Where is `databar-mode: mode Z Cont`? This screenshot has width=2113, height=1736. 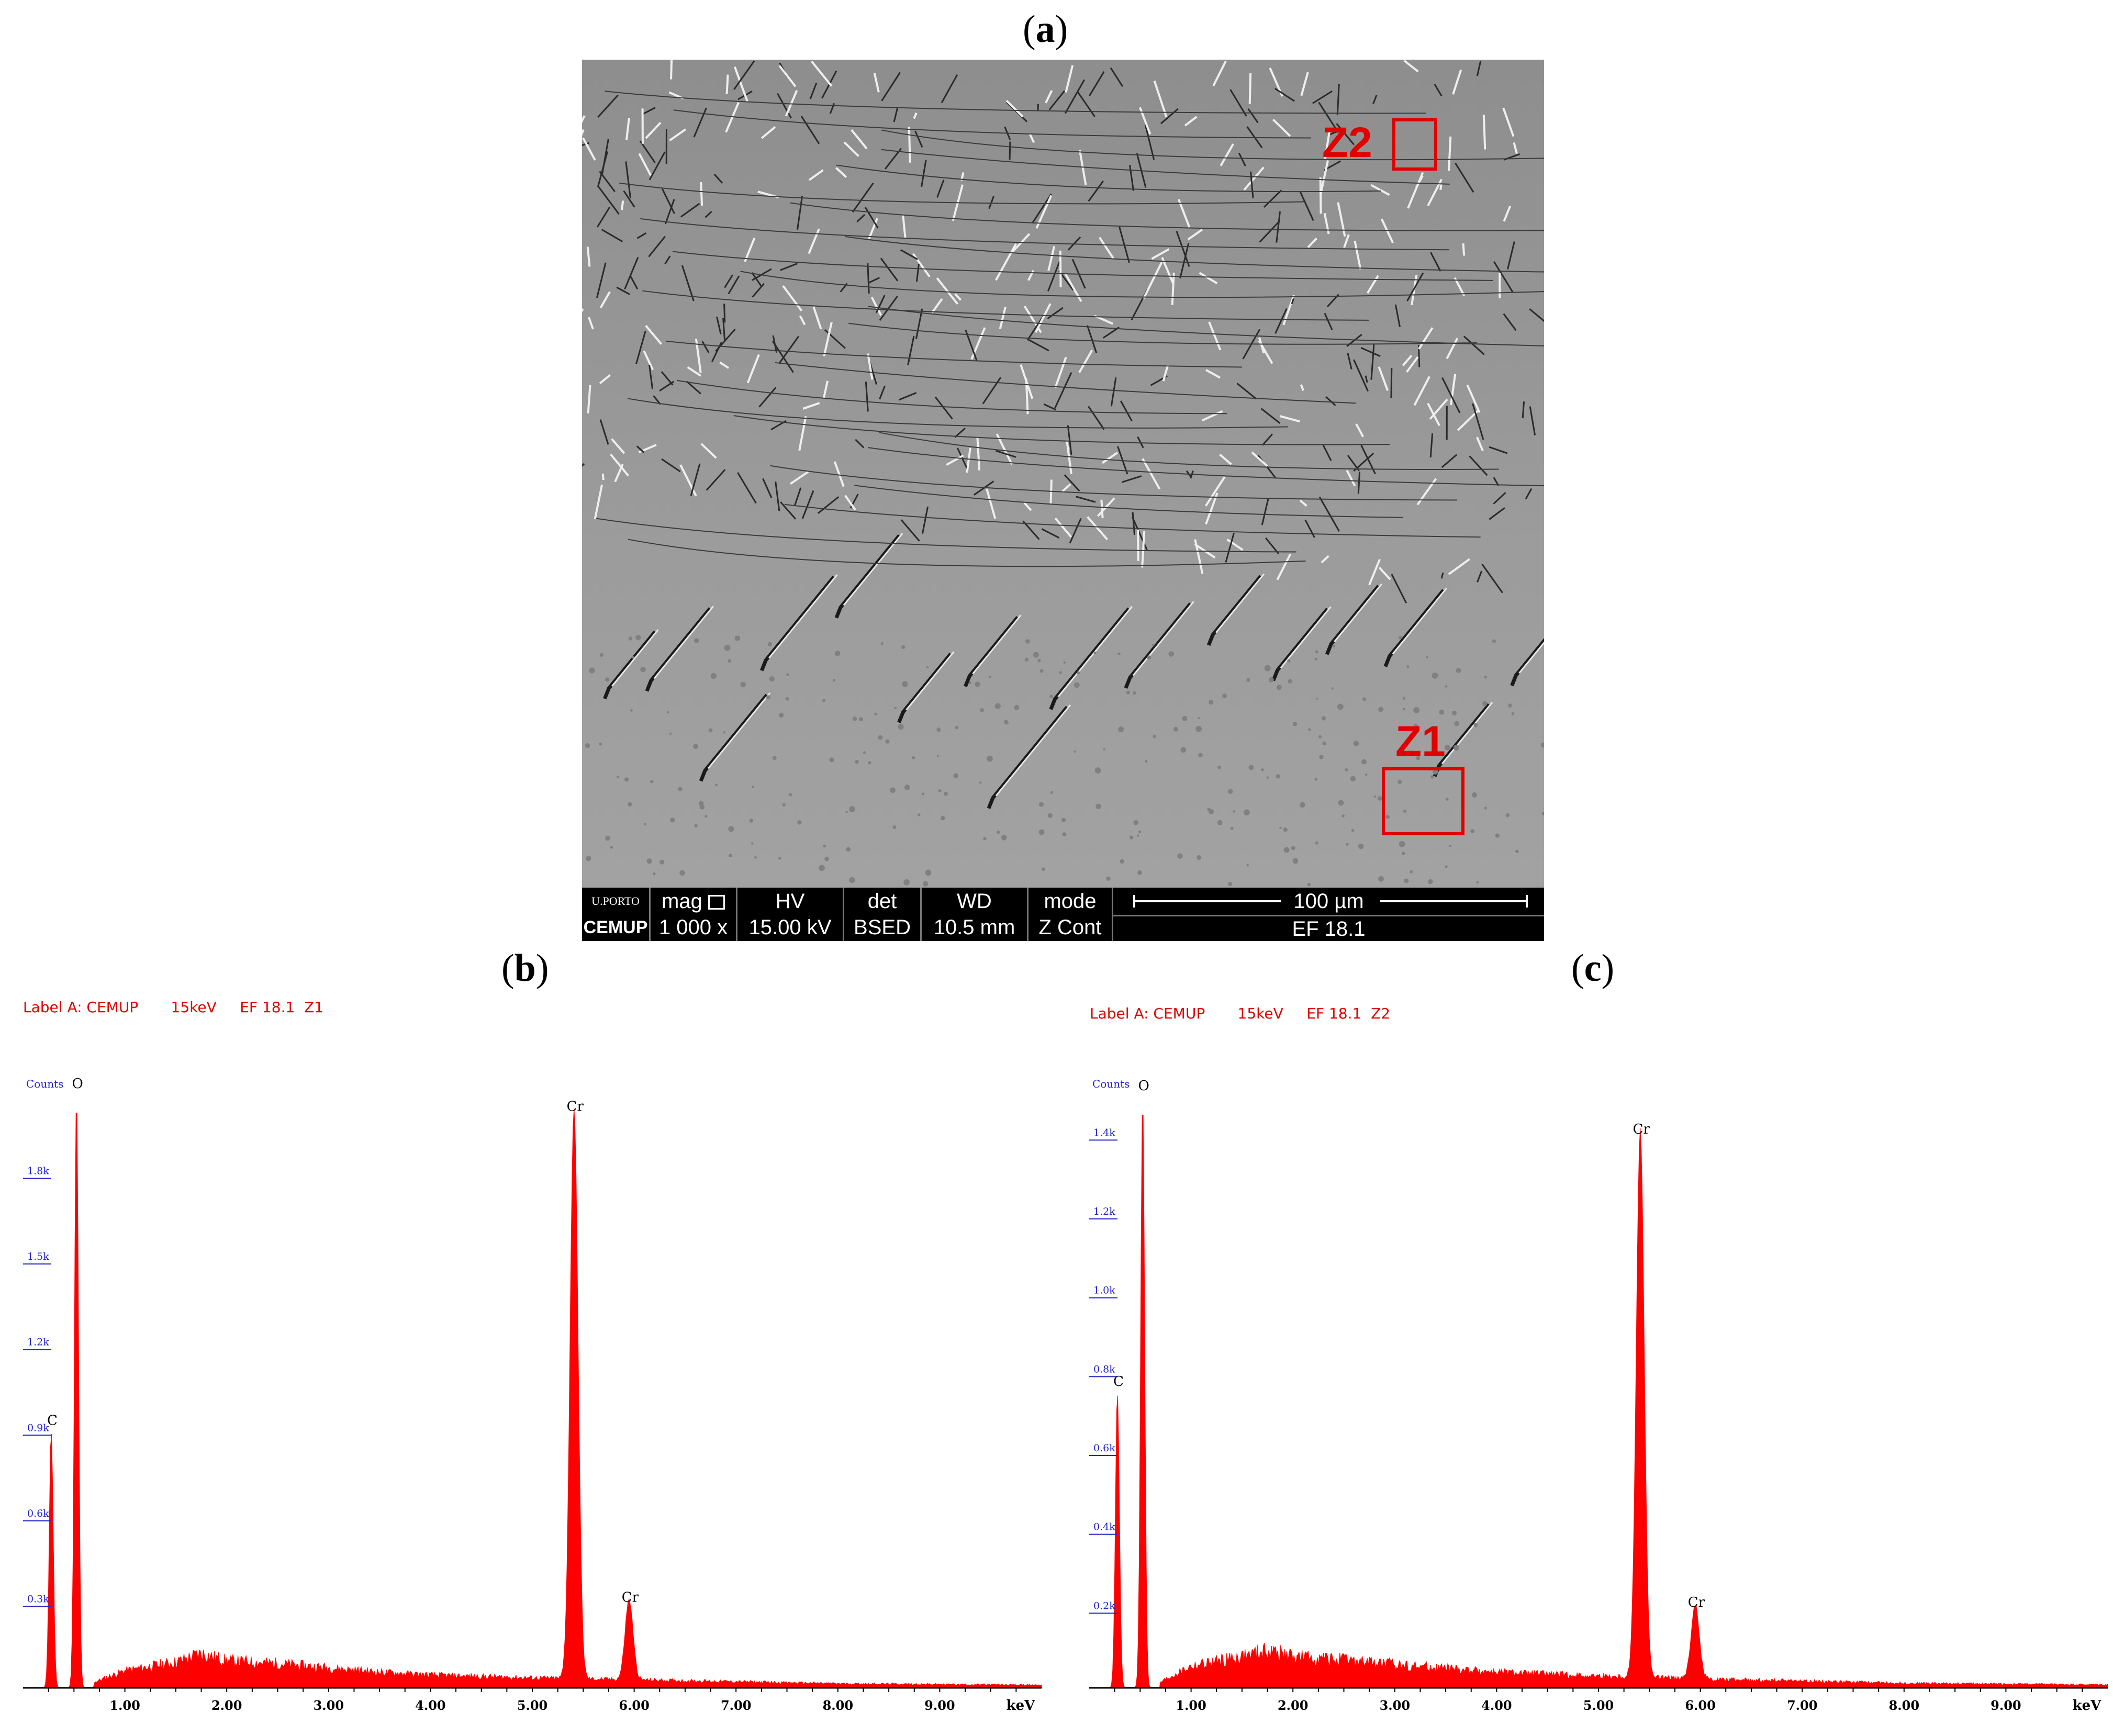
databar-mode: mode Z Cont is located at coordinates (1069, 914).